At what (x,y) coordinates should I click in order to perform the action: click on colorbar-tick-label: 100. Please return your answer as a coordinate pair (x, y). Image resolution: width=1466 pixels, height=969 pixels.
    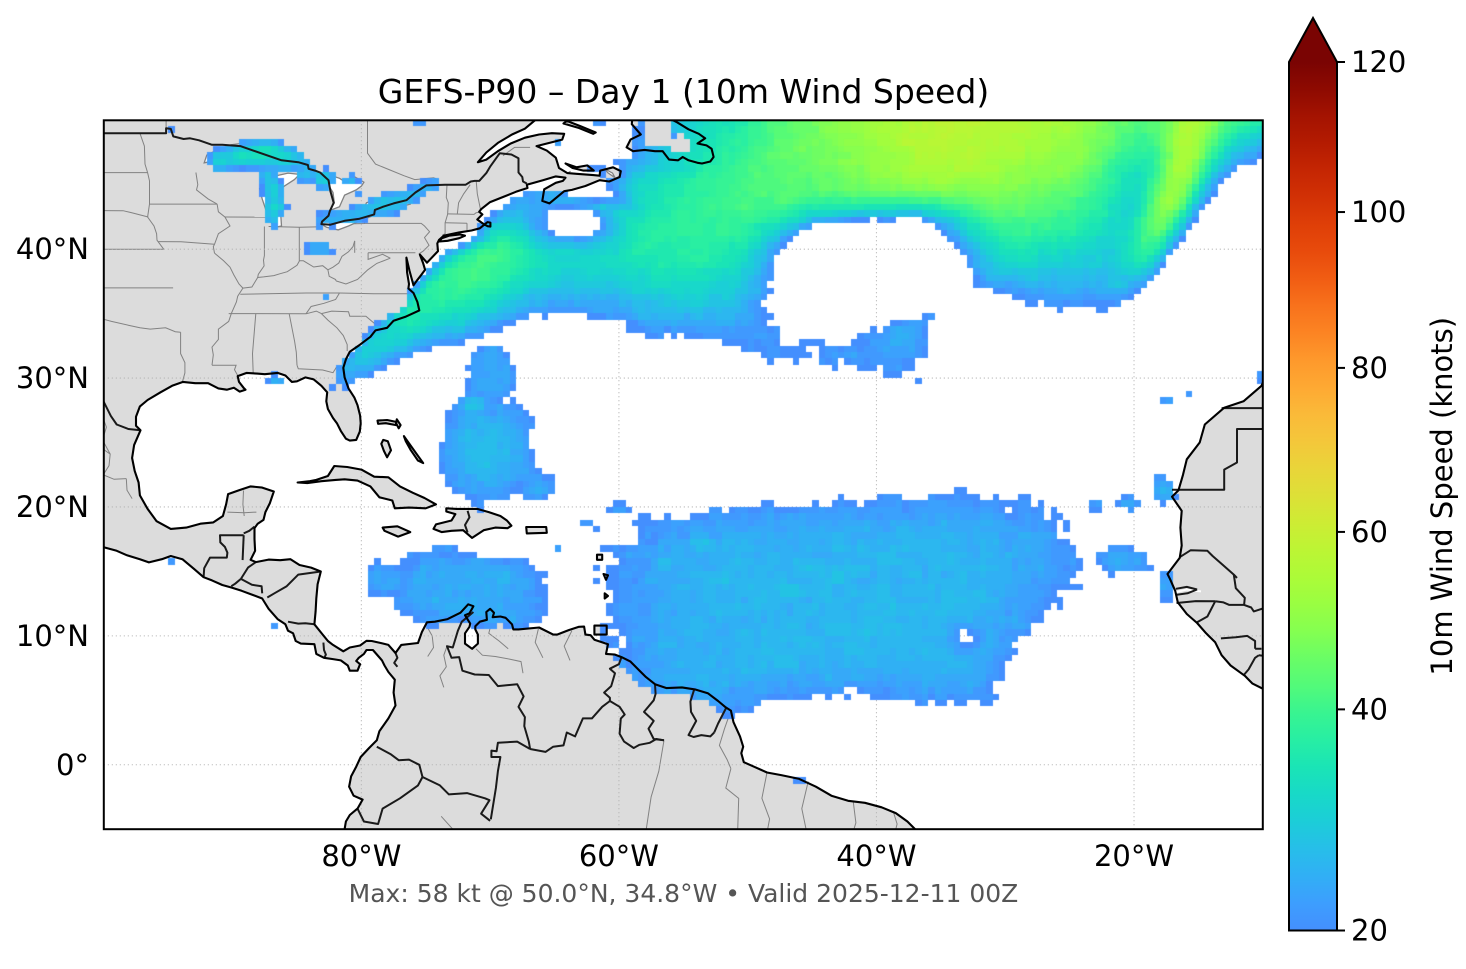
    Looking at the image, I should click on (1378, 212).